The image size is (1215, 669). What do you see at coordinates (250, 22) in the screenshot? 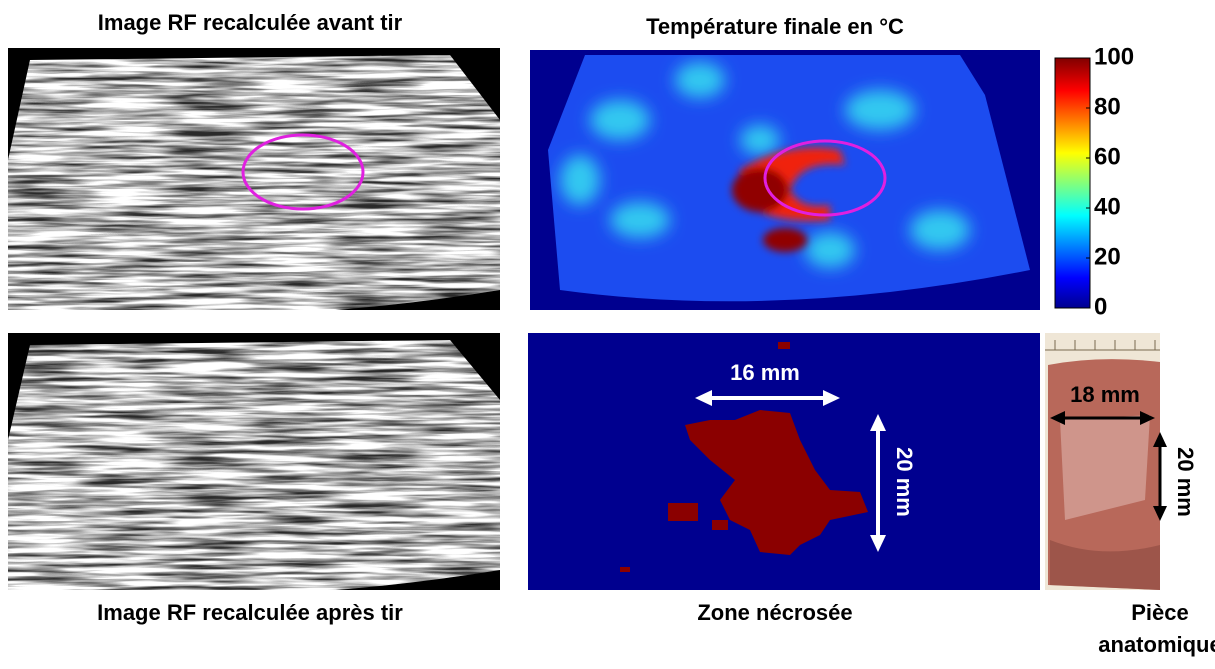
I see `panel-title: Image RF recalculée avant tir` at bounding box center [250, 22].